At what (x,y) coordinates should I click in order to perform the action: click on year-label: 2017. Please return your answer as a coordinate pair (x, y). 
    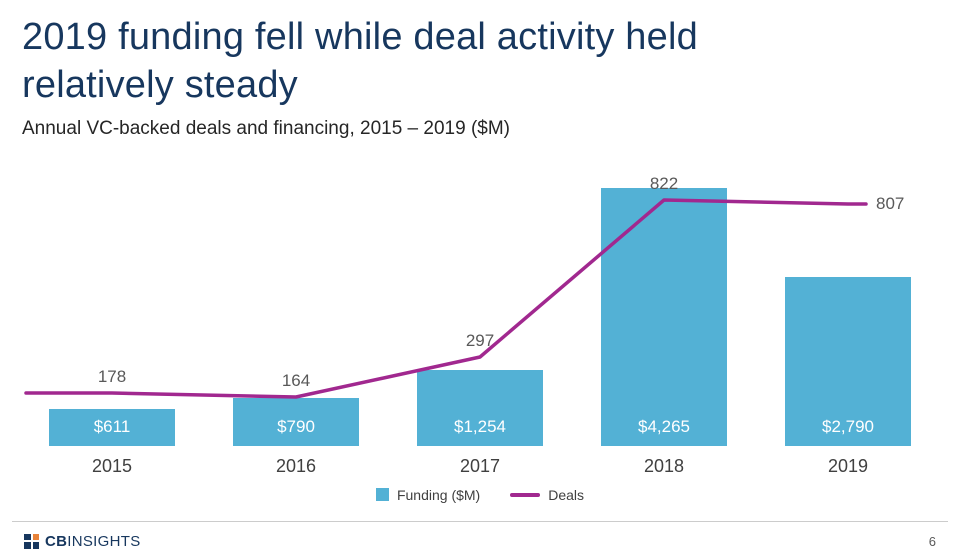
    Looking at the image, I should click on (480, 465).